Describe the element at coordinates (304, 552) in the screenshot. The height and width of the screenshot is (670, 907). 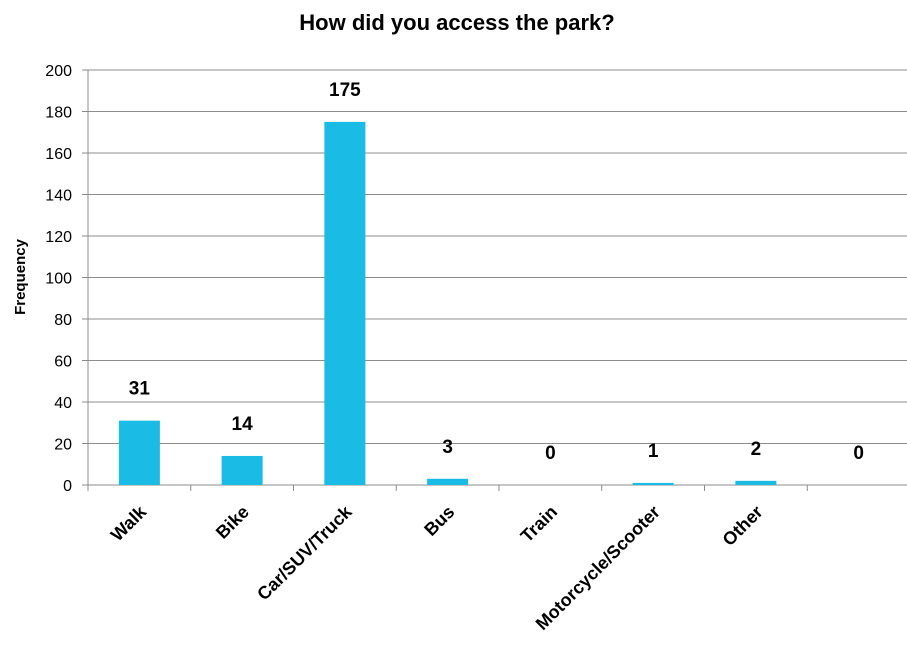
I see `x-tick-label: Car/SUV/Truck` at that location.